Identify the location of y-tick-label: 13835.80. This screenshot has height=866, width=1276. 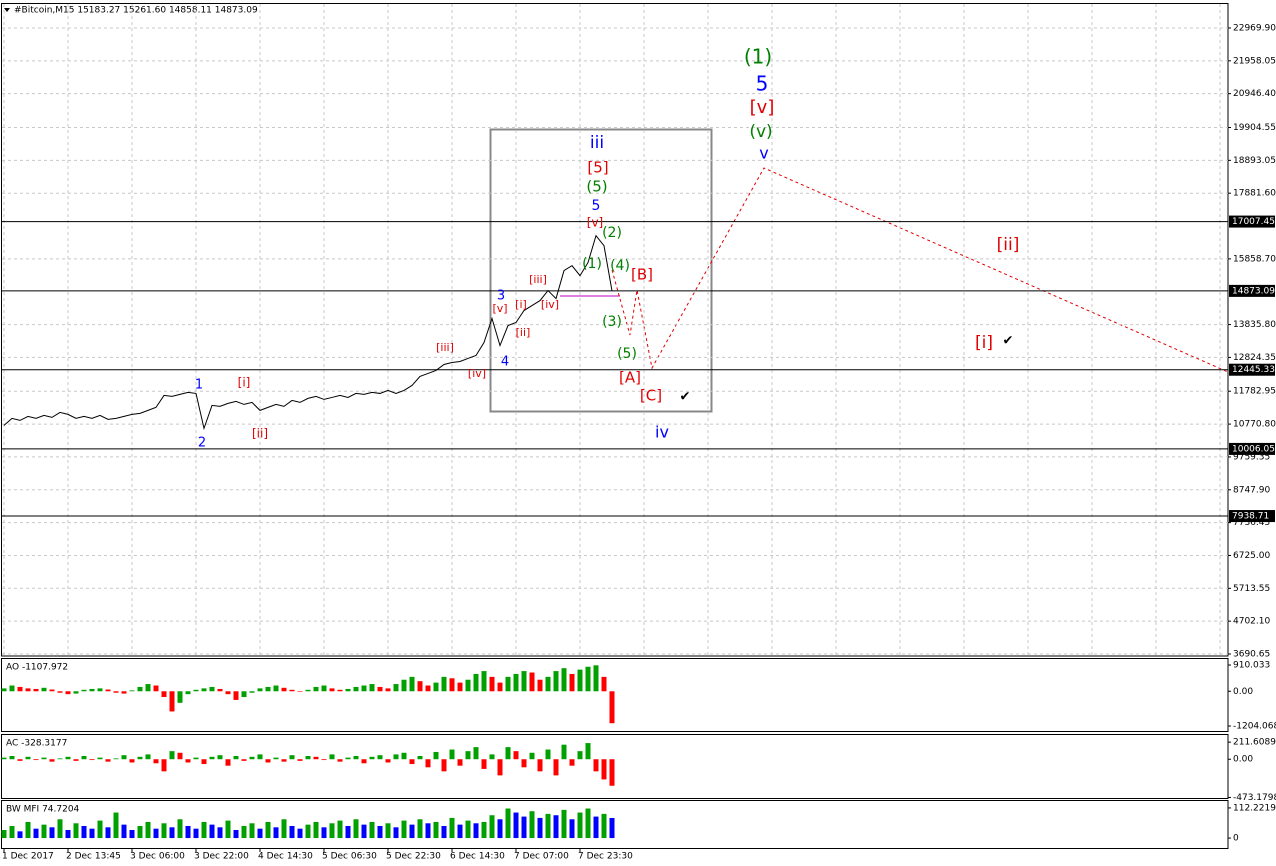
(1254, 325).